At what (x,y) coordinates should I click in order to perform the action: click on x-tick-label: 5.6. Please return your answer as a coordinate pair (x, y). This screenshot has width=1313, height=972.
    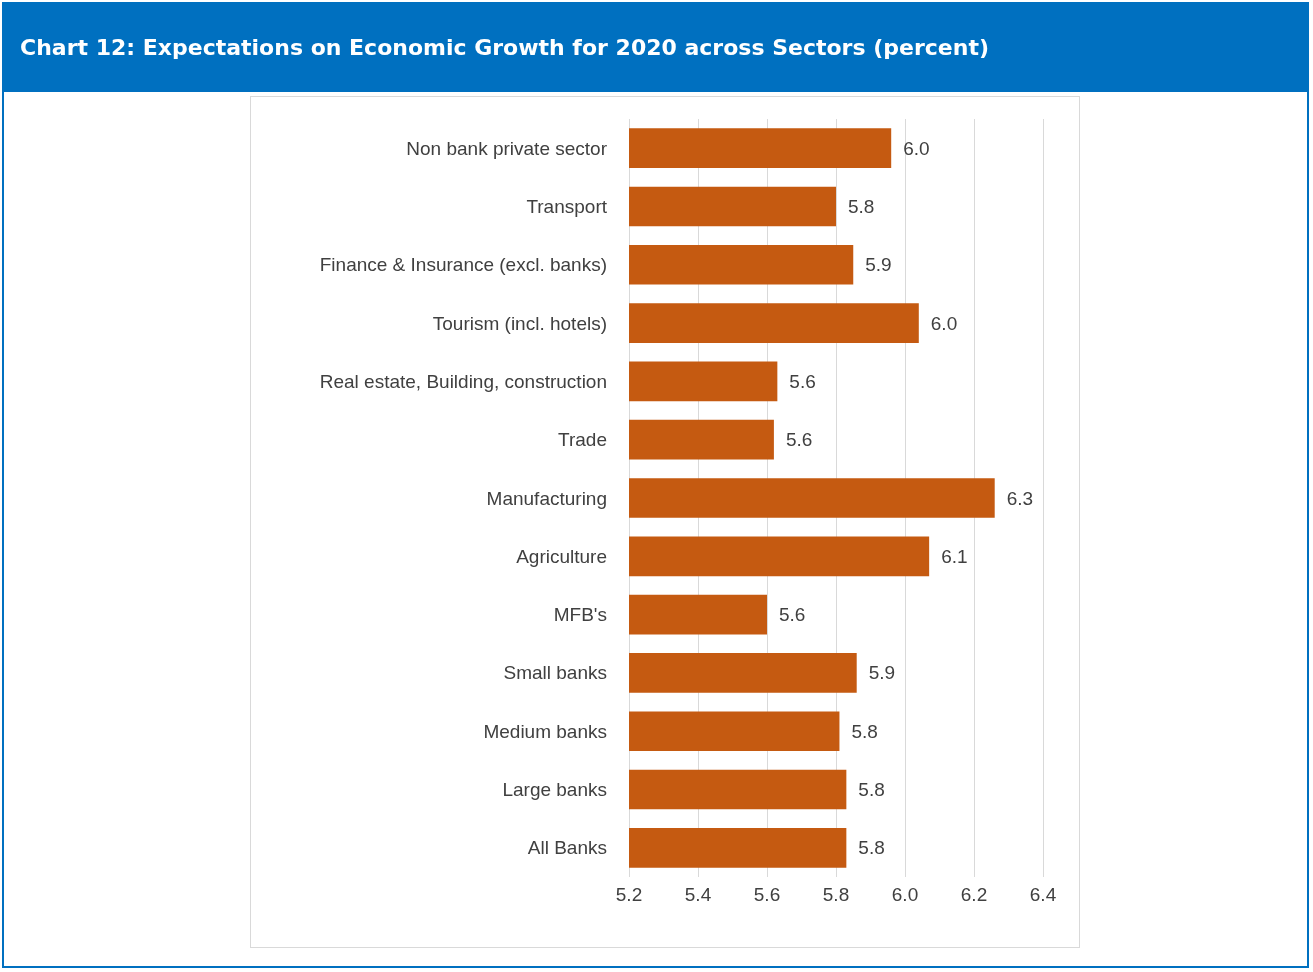
    Looking at the image, I should click on (767, 894).